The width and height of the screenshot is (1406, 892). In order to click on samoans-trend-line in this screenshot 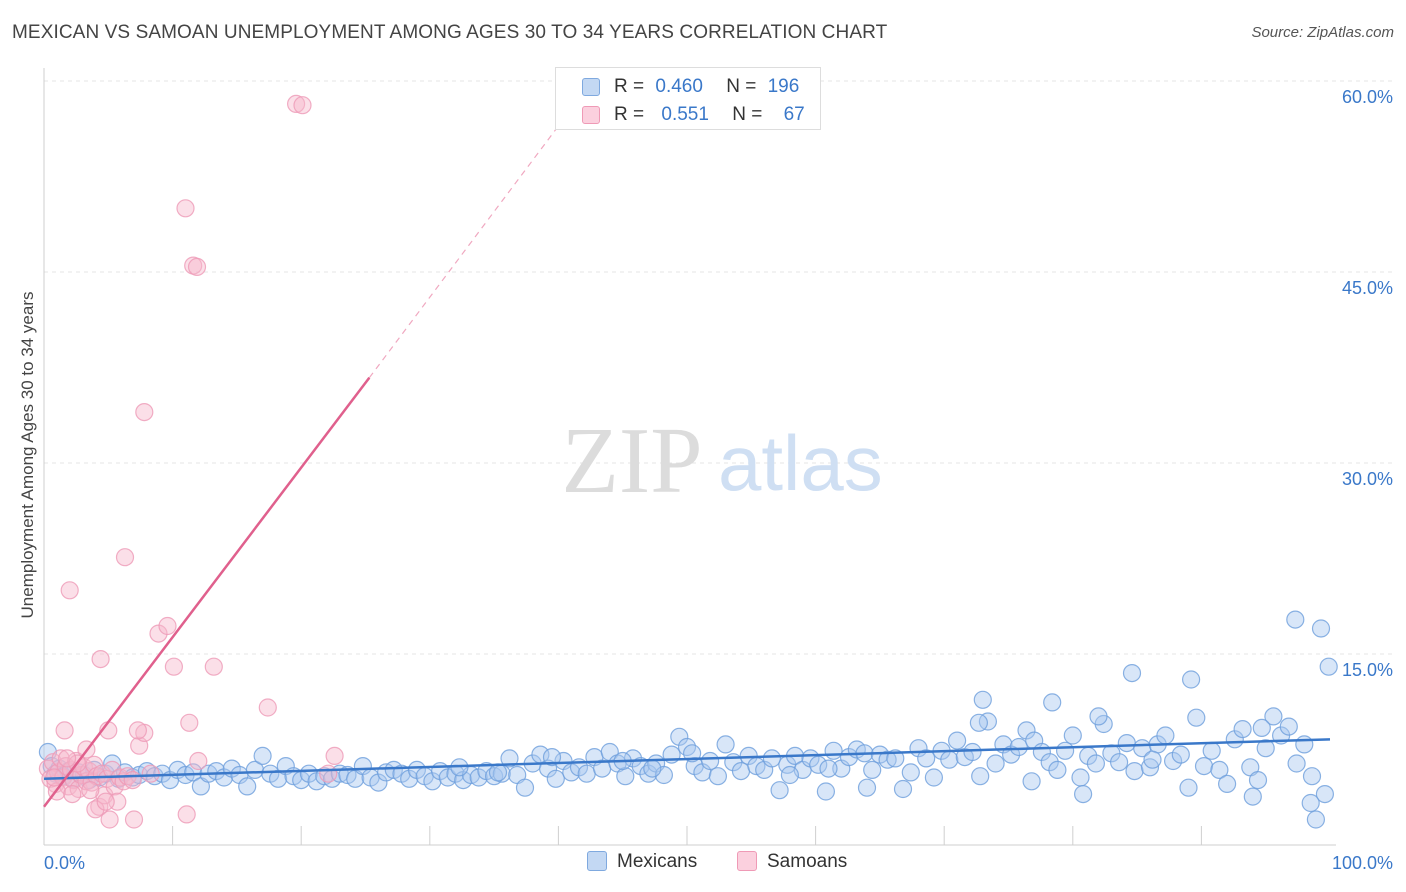, I will do `click(207, 592)`.